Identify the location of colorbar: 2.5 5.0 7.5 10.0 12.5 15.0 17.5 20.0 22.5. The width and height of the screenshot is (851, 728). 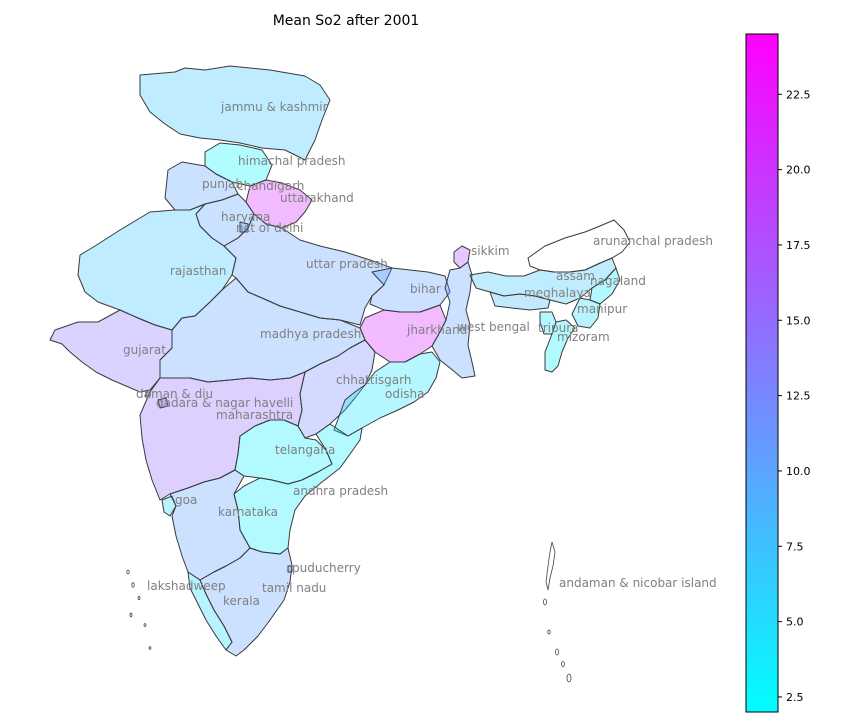
(778, 373).